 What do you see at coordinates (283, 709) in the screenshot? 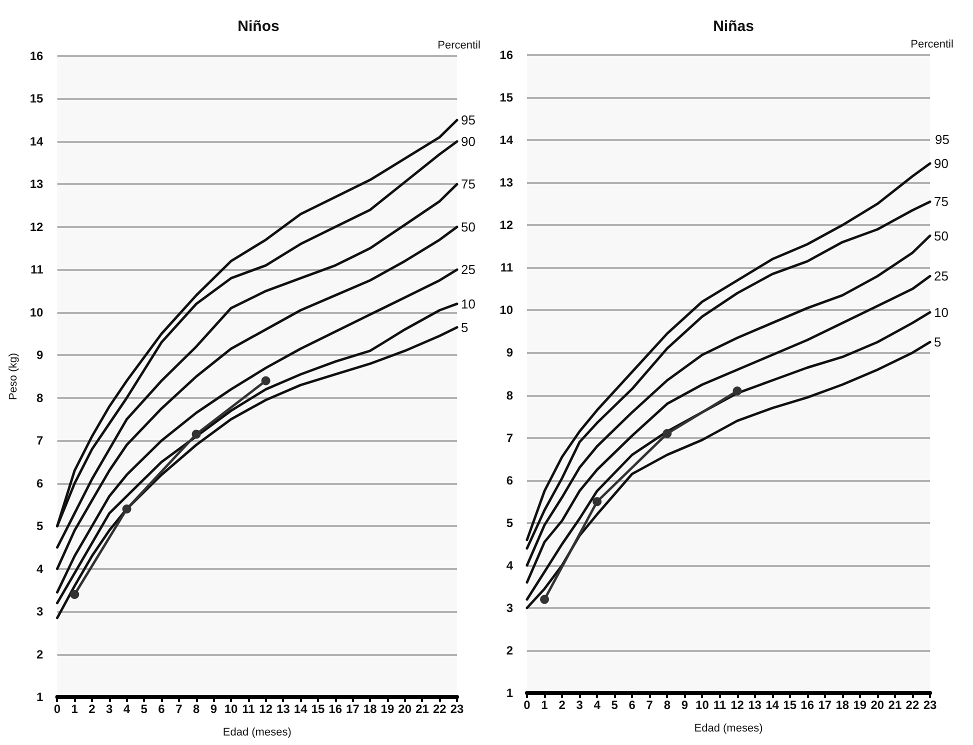
I see `x-tick-label: 13` at bounding box center [283, 709].